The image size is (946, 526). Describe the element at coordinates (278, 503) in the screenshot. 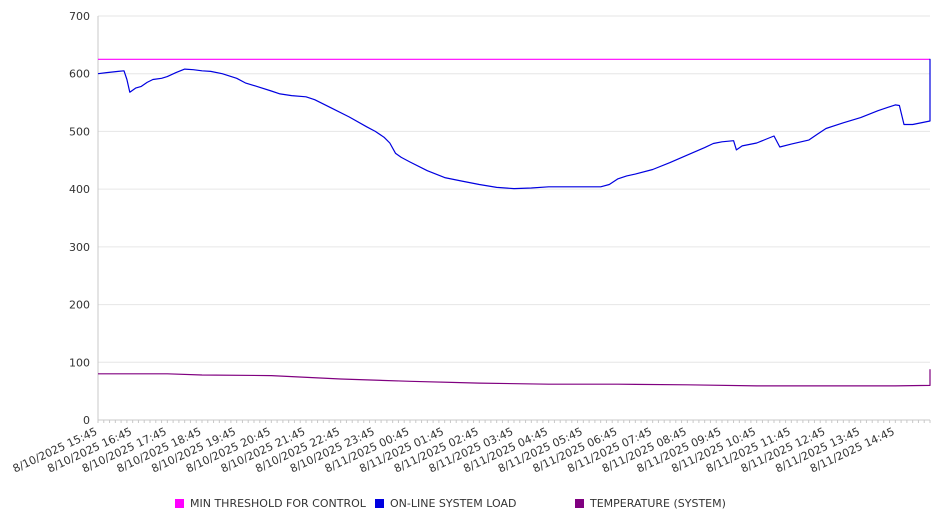

I see `legend-label: MIN THRESHOLD FOR CONTROL` at that location.